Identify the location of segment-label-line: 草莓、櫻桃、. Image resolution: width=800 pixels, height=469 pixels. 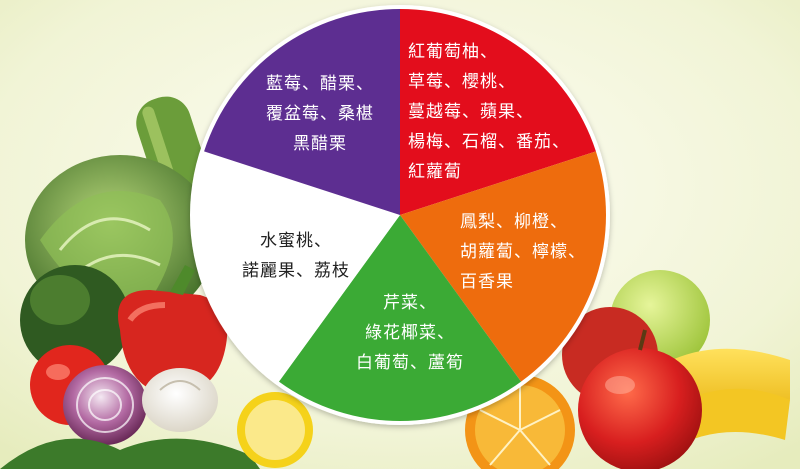
(462, 81).